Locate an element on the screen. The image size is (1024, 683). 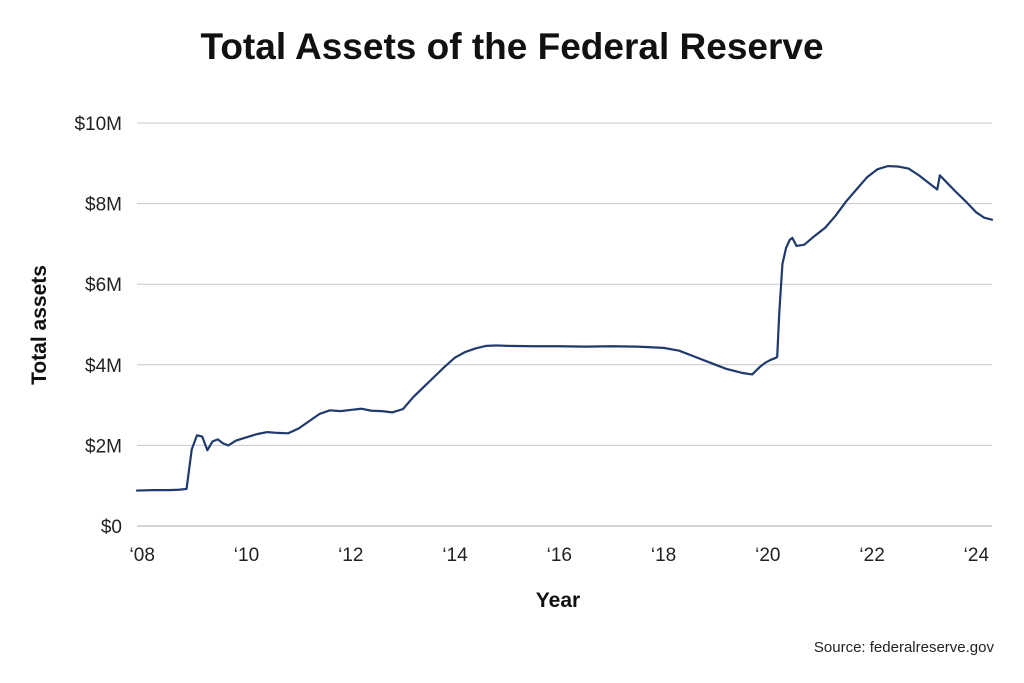
x-axis-ticks: ‘08 ‘10 ‘12 ‘14 ‘16 ‘18 ‘20 ‘22 ‘24 is located at coordinates (560, 555).